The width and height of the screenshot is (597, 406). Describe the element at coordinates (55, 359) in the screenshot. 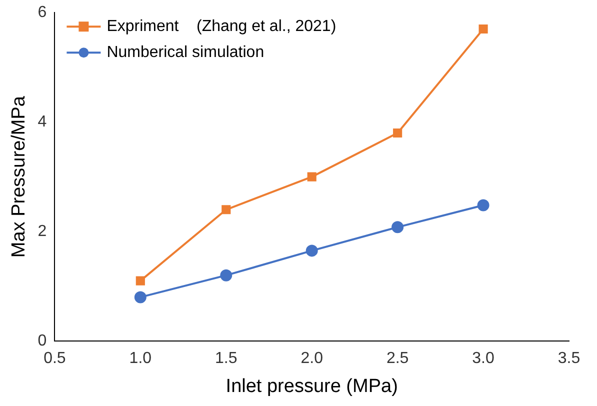

I see `x-tick-label: 0.5` at that location.